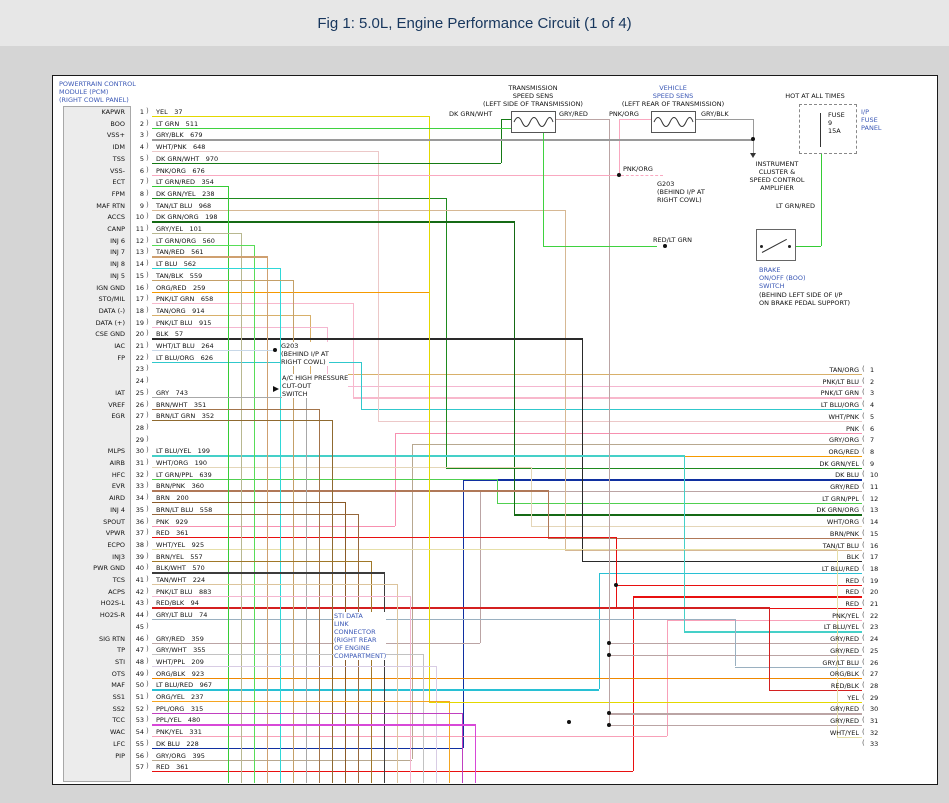 Image resolution: width=949 pixels, height=803 pixels. I want to click on wire-label: WHT/PNK 648, so click(181, 147).